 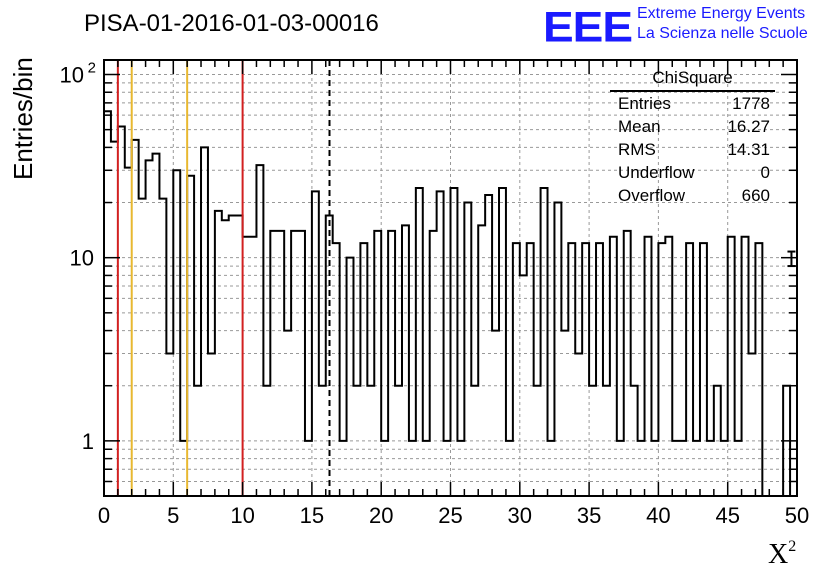 What do you see at coordinates (450, 515) in the screenshot?
I see `x-tick-label: 25` at bounding box center [450, 515].